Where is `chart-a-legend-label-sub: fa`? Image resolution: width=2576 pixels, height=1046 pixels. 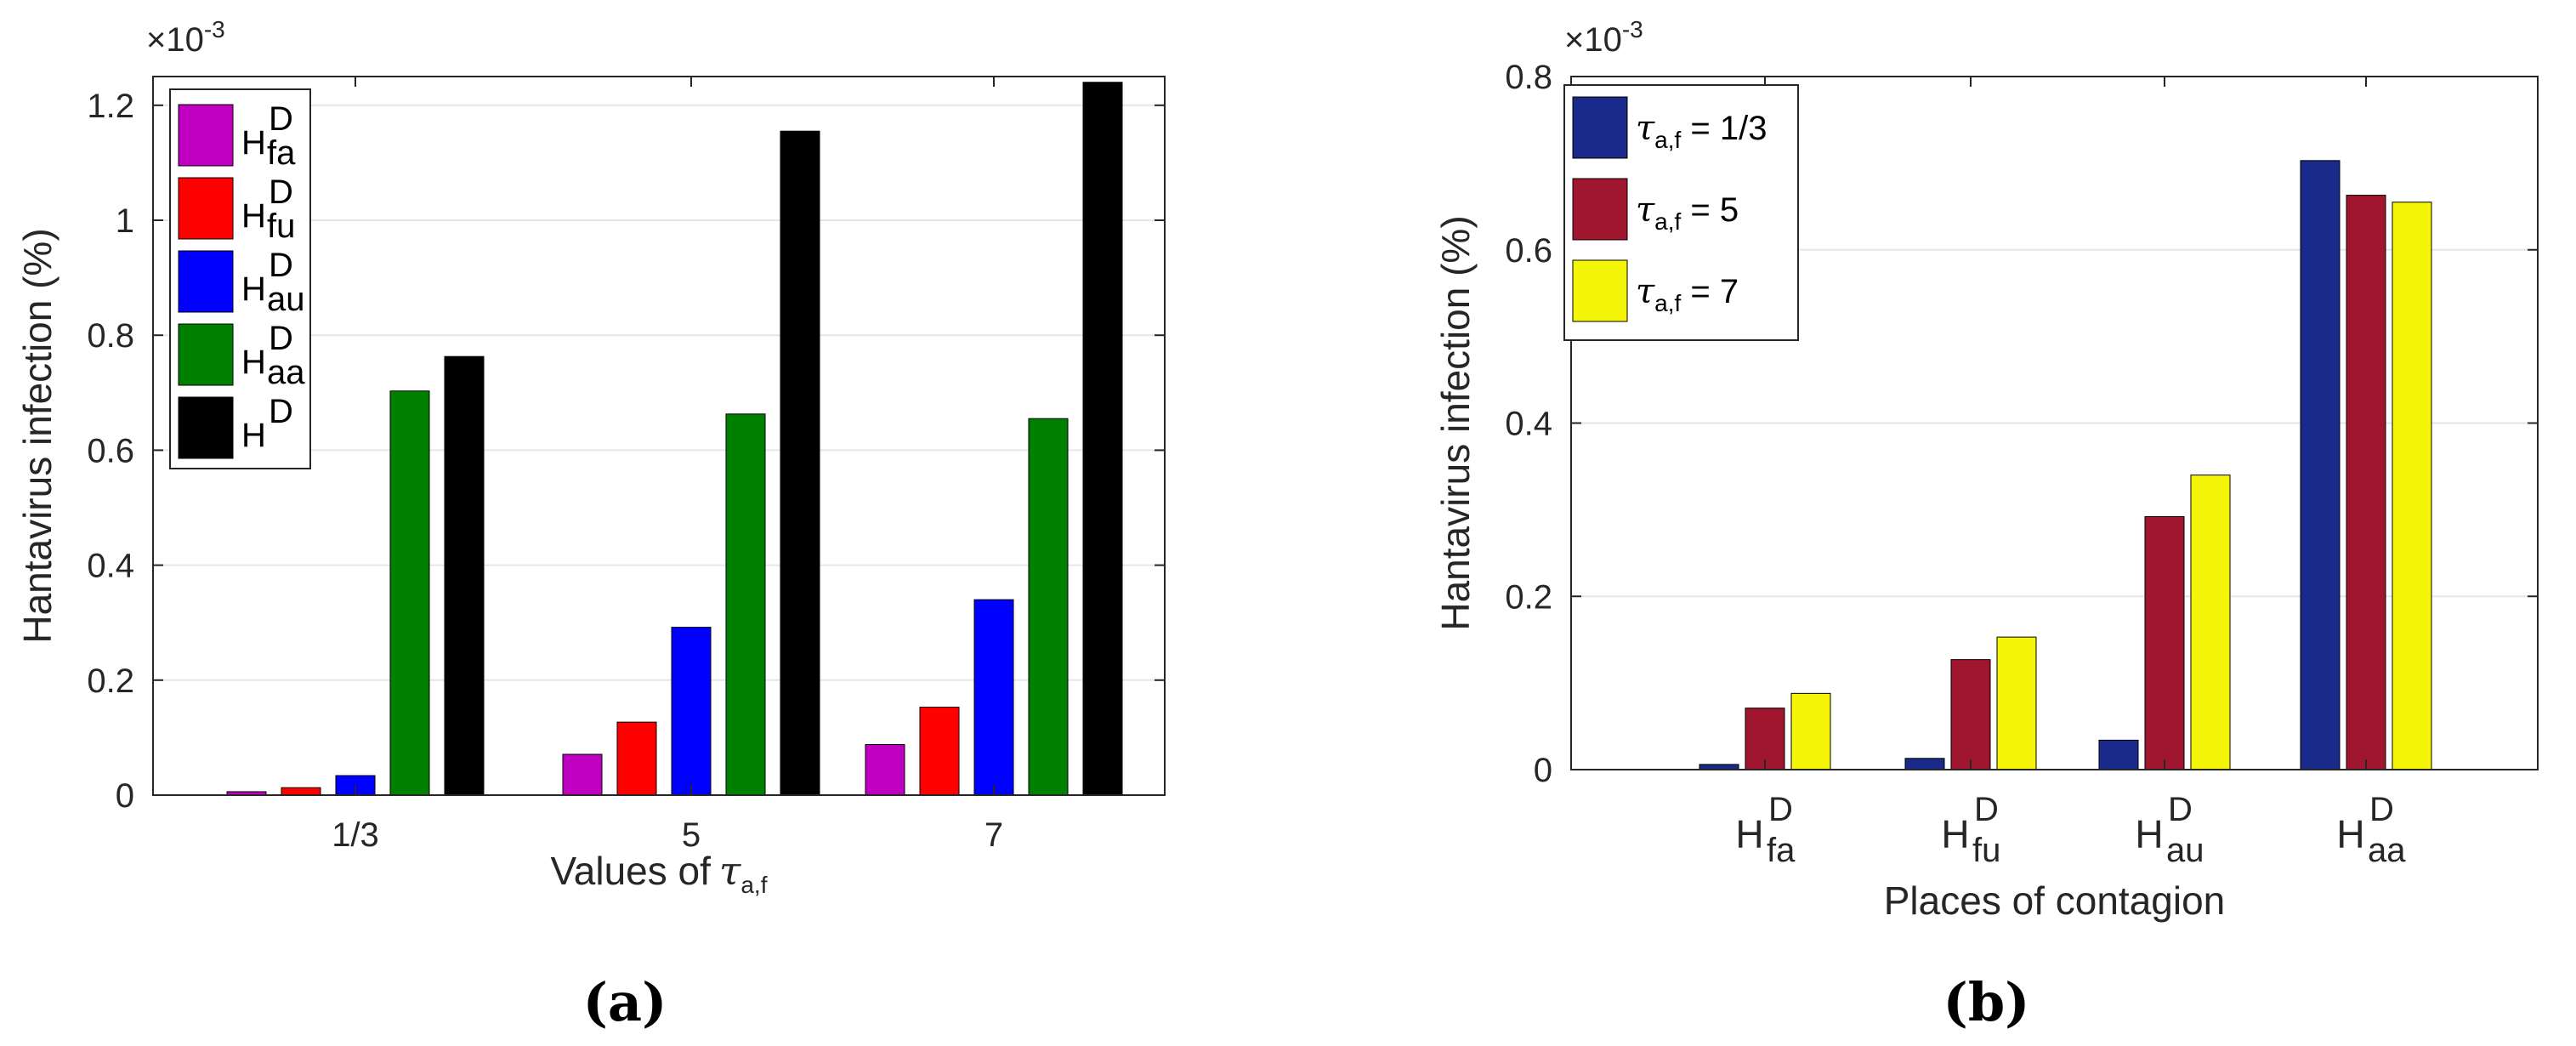
chart-a-legend-label-sub: fa is located at coordinates (282, 153).